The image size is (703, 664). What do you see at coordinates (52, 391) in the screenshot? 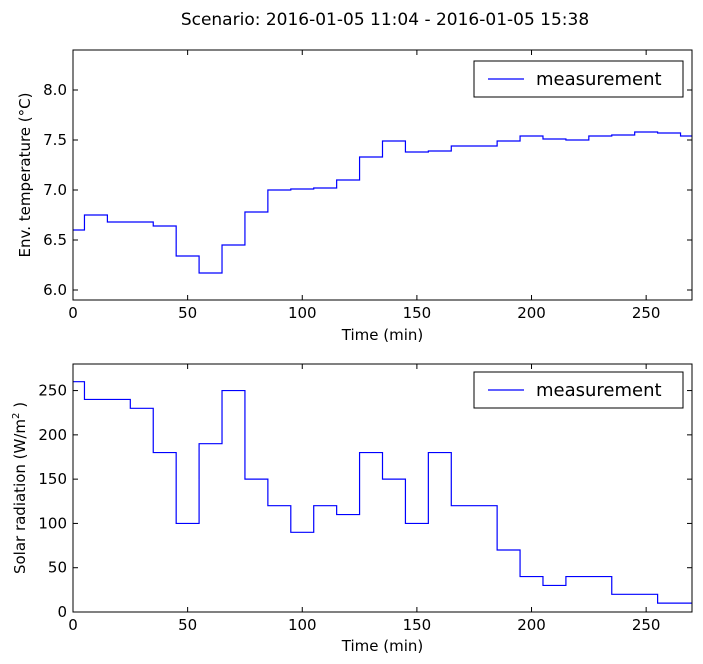
I see `y-tick-label: 250` at bounding box center [52, 391].